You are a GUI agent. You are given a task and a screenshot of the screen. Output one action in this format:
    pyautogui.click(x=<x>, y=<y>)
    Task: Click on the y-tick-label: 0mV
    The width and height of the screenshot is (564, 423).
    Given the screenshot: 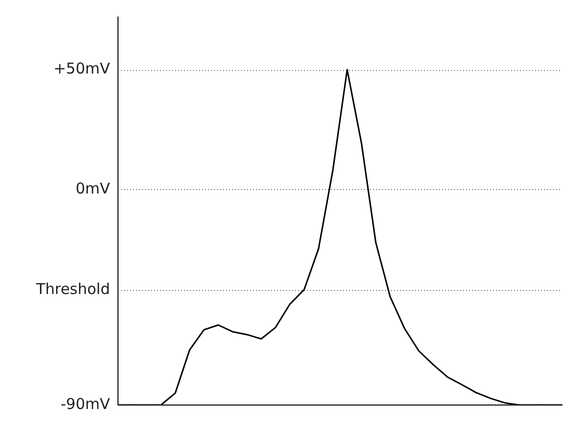 What is the action you would take?
    pyautogui.click(x=93, y=188)
    